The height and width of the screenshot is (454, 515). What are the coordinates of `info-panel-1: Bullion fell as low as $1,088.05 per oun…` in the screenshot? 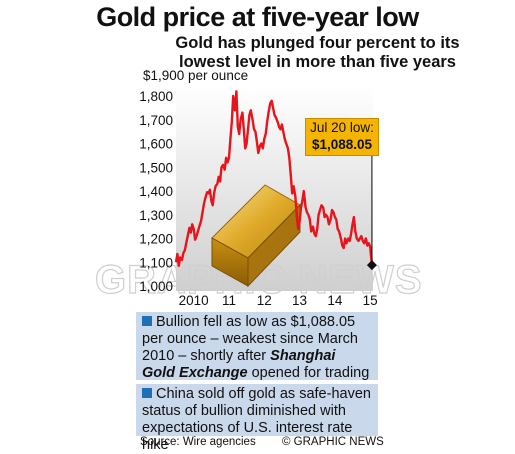 It's located at (257, 346).